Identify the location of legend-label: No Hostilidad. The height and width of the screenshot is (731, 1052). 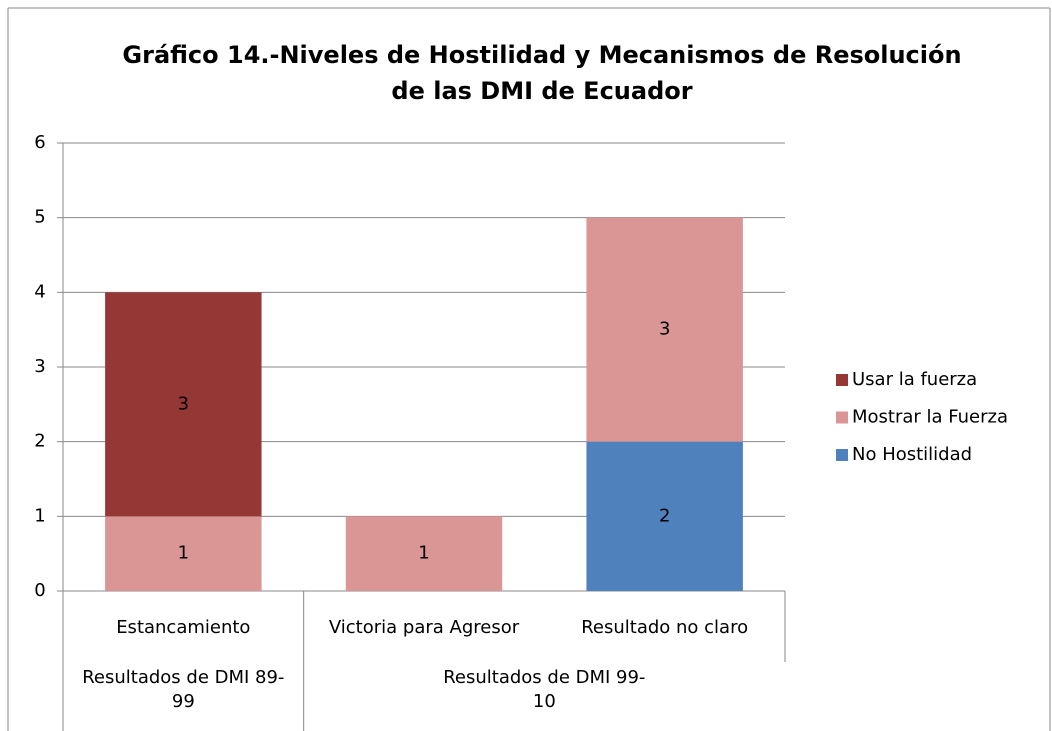
(912, 454).